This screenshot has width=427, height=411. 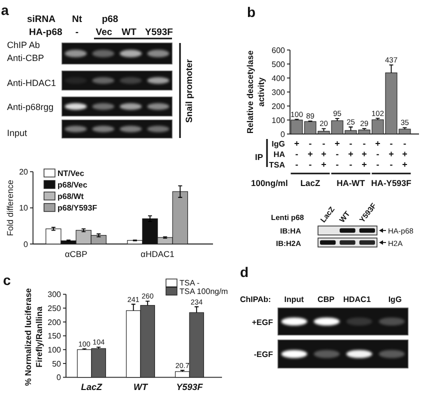 I want to click on text: IP, so click(x=259, y=157).